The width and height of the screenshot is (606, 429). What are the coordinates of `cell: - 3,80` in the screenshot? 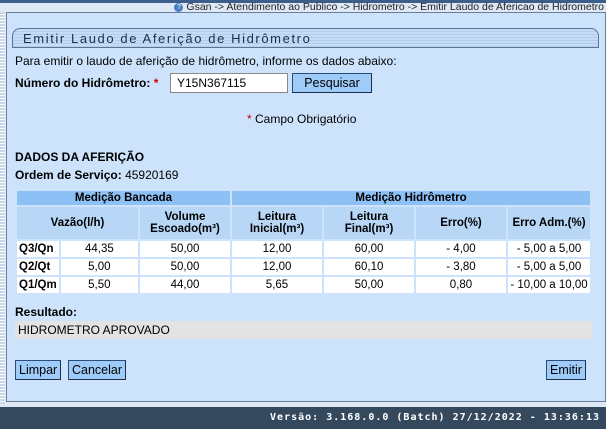 It's located at (461, 267).